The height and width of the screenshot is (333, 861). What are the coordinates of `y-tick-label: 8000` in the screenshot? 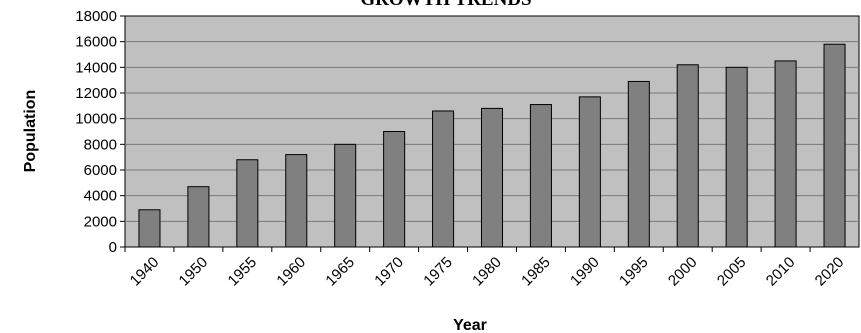 It's located at (100, 144).